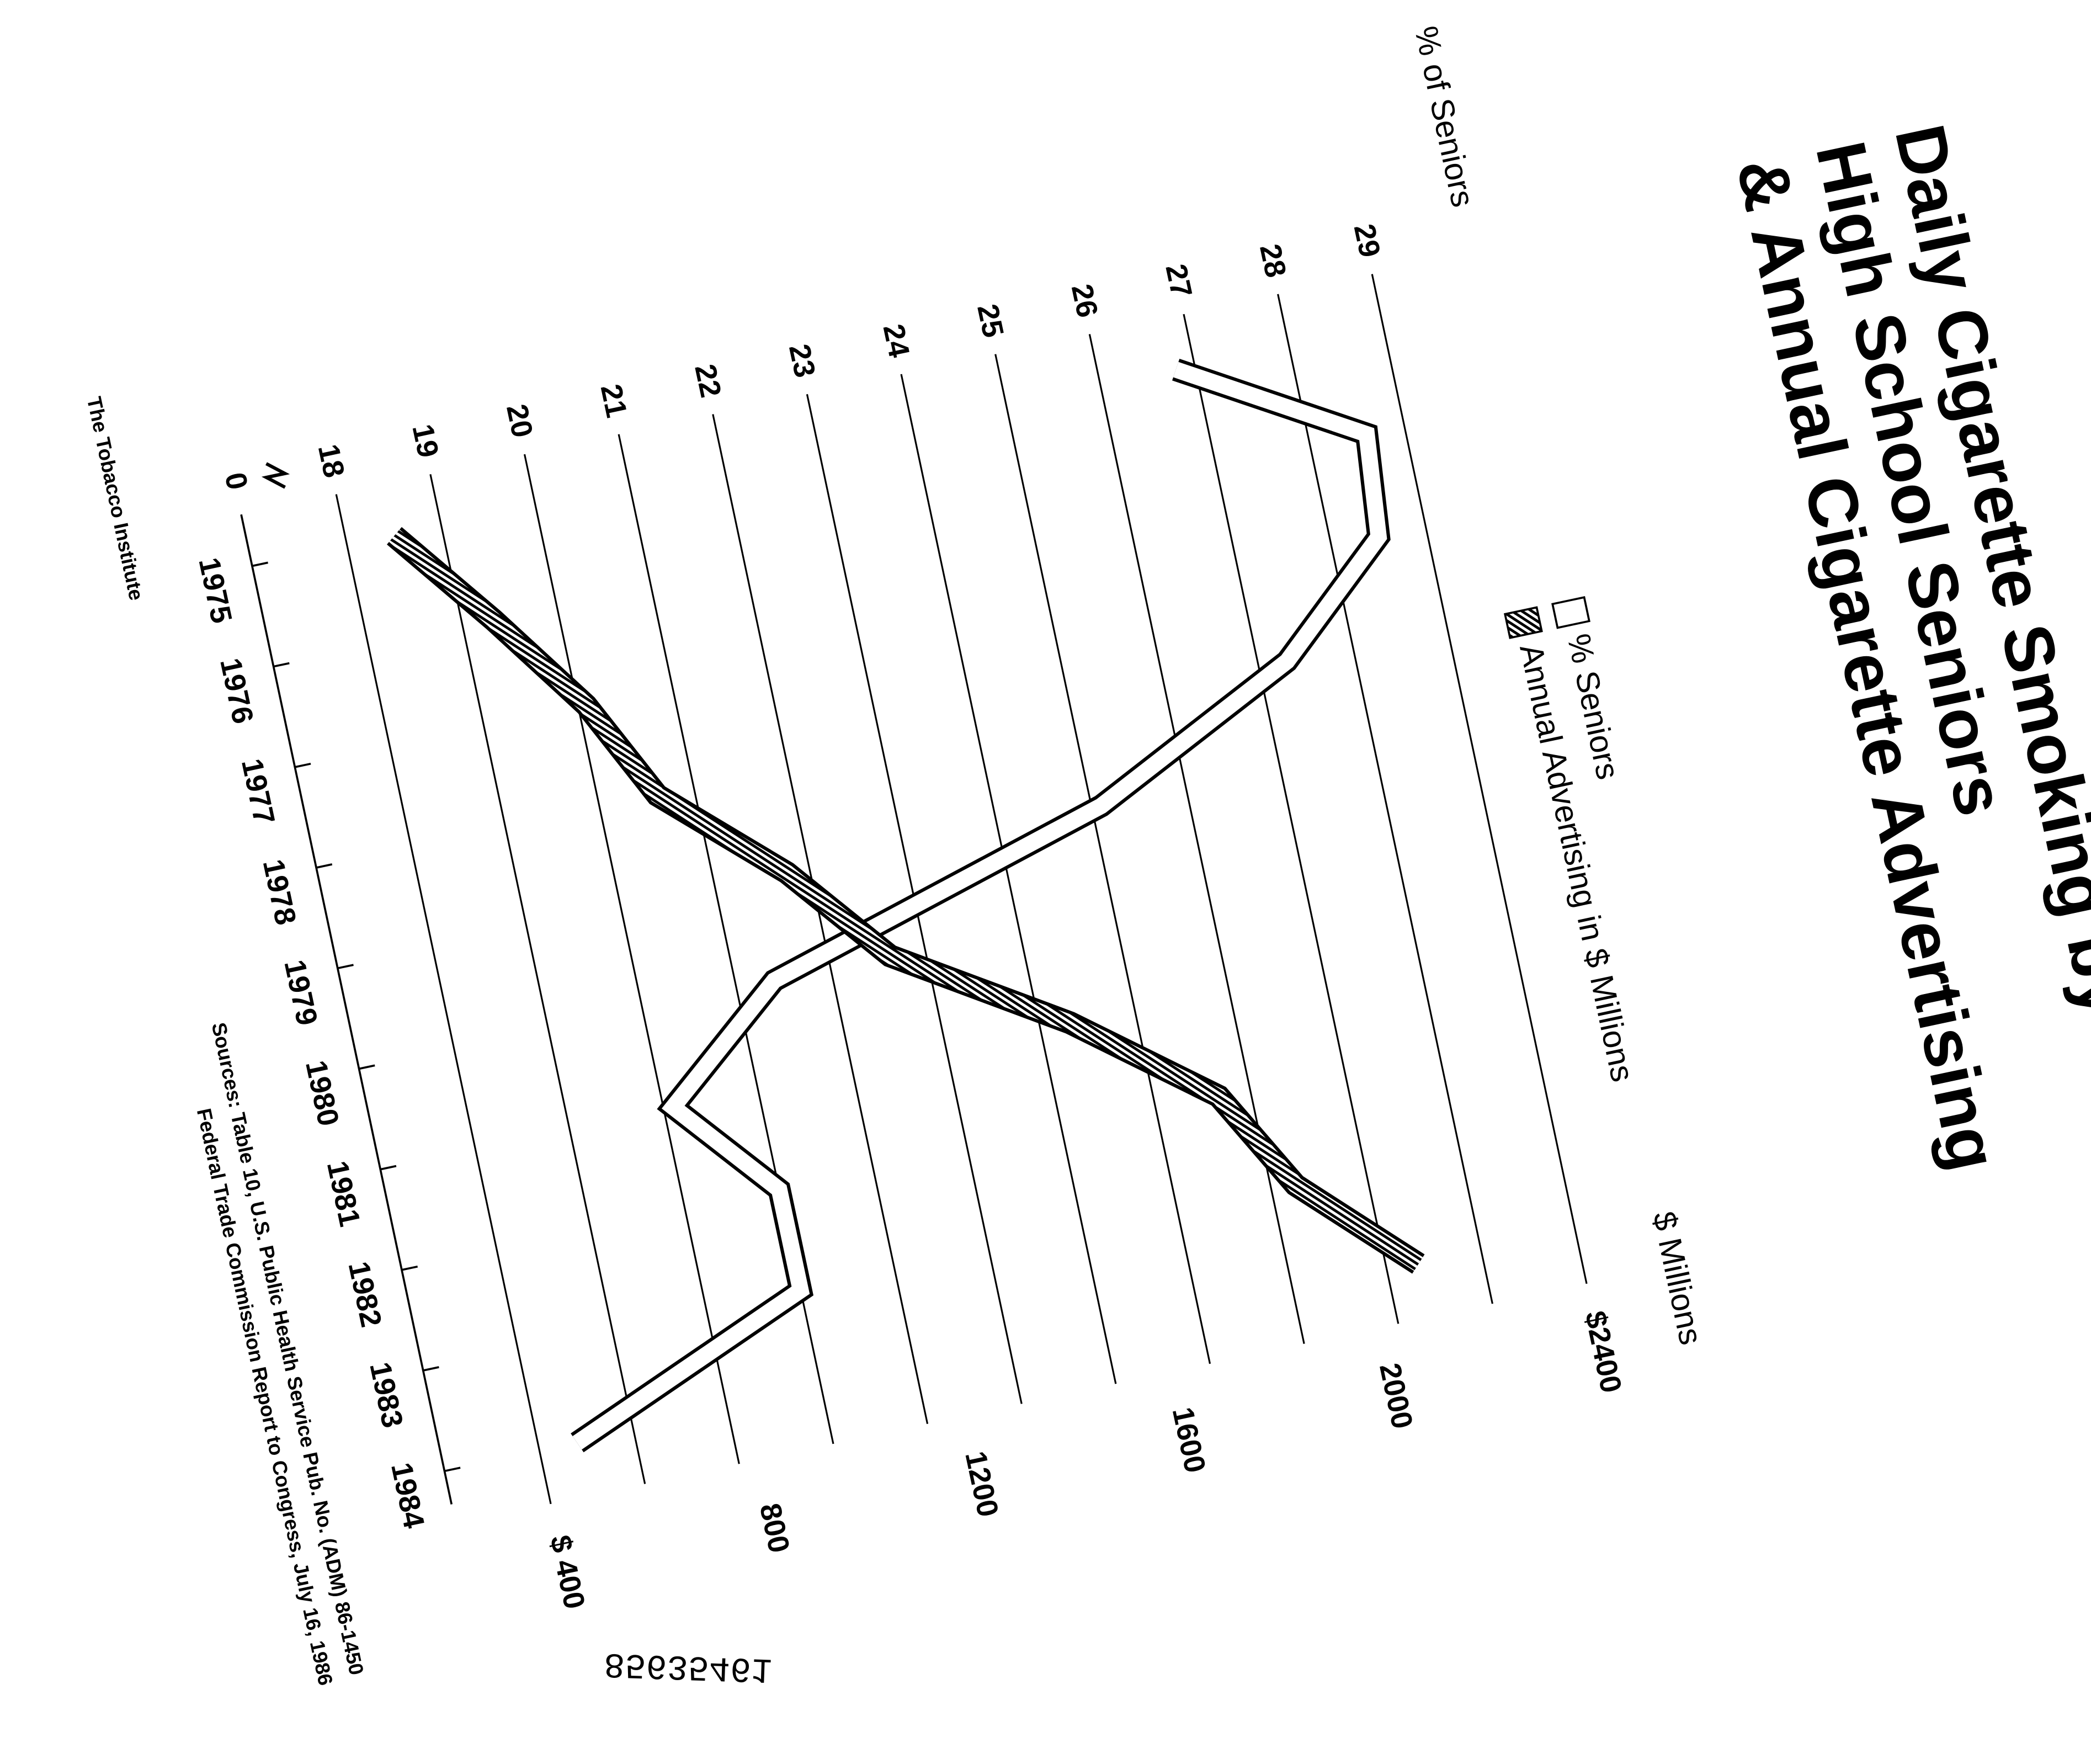 Image resolution: width=2091 pixels, height=1764 pixels. I want to click on y-tick-label: 19, so click(425, 440).